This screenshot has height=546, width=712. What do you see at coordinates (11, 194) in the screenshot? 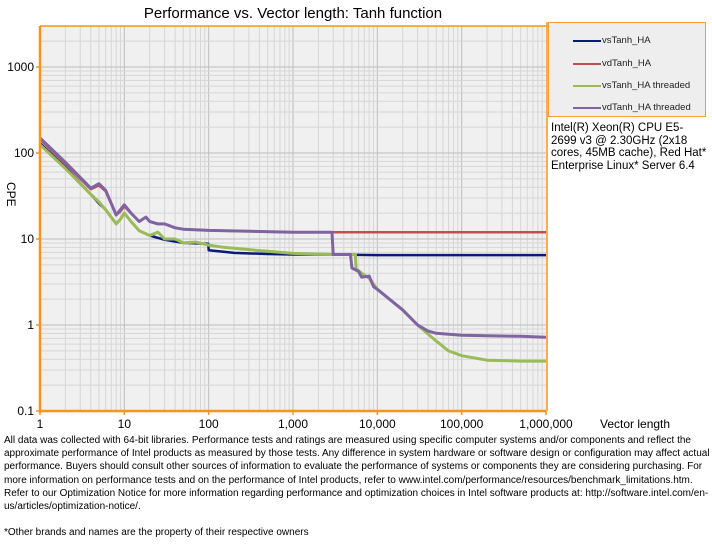
I see `y-axis-label: CPE` at bounding box center [11, 194].